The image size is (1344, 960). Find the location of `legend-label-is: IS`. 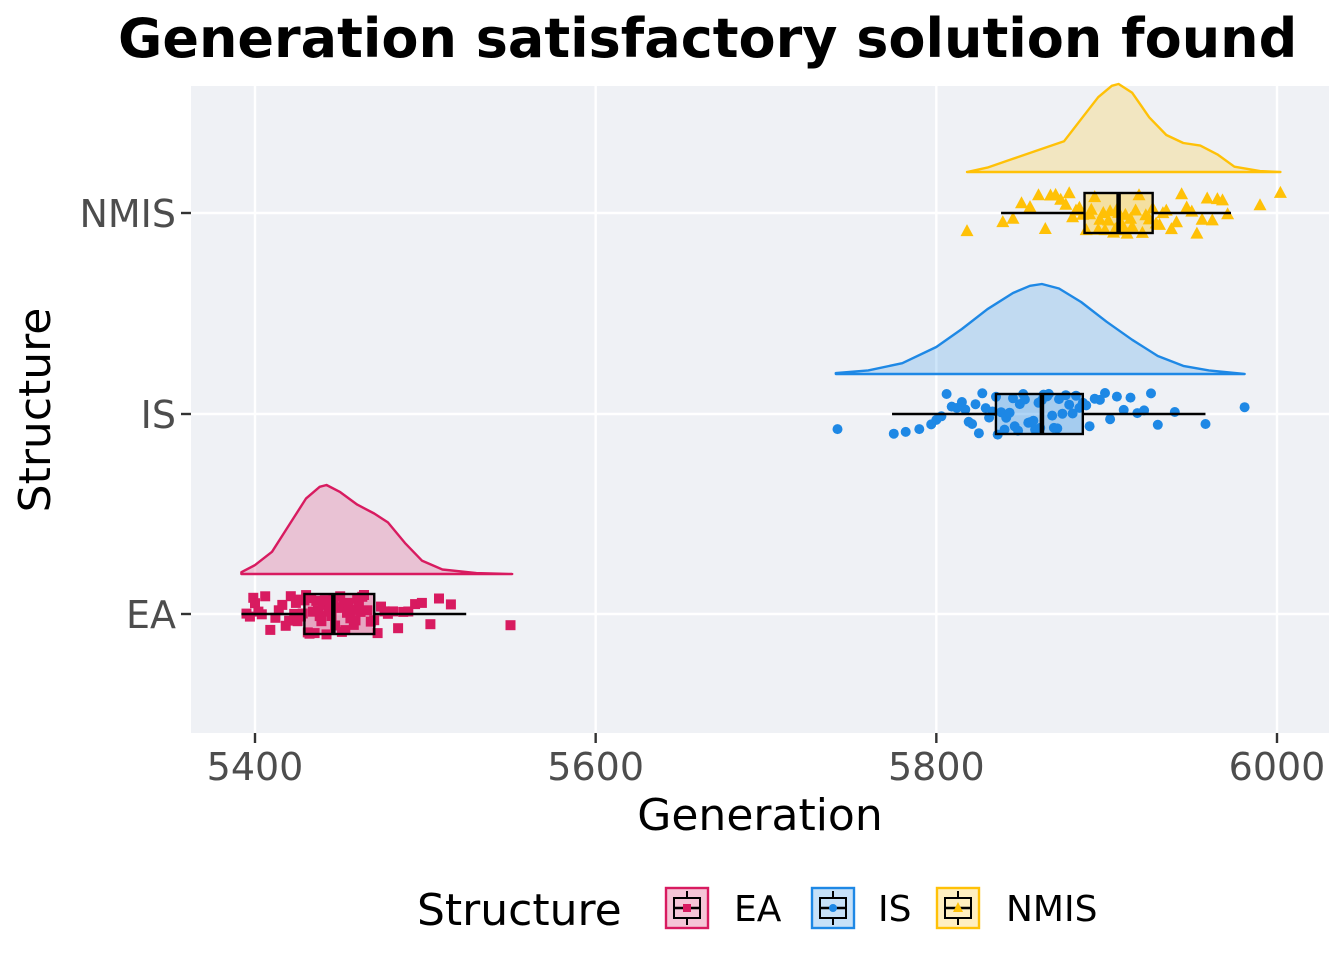

legend-label-is: IS is located at coordinates (894, 909).